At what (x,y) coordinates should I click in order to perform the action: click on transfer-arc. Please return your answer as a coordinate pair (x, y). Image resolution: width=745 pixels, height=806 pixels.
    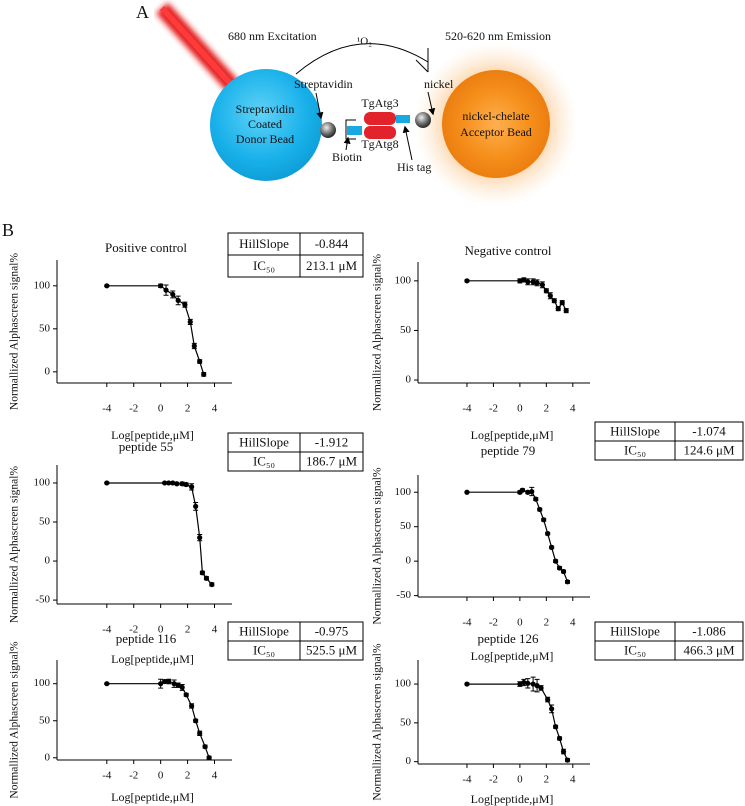
    Looking at the image, I should click on (362, 59).